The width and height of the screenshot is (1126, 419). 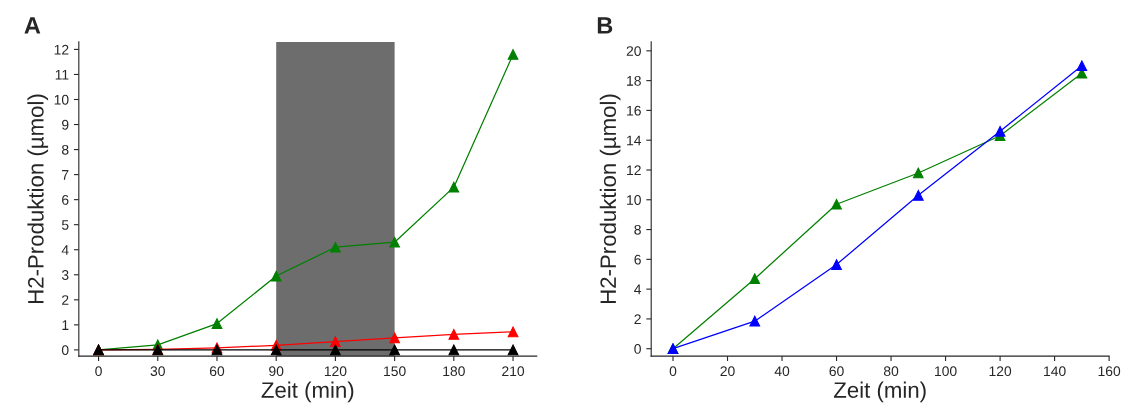 What do you see at coordinates (62, 74) in the screenshot?
I see `y-tick-label: 11` at bounding box center [62, 74].